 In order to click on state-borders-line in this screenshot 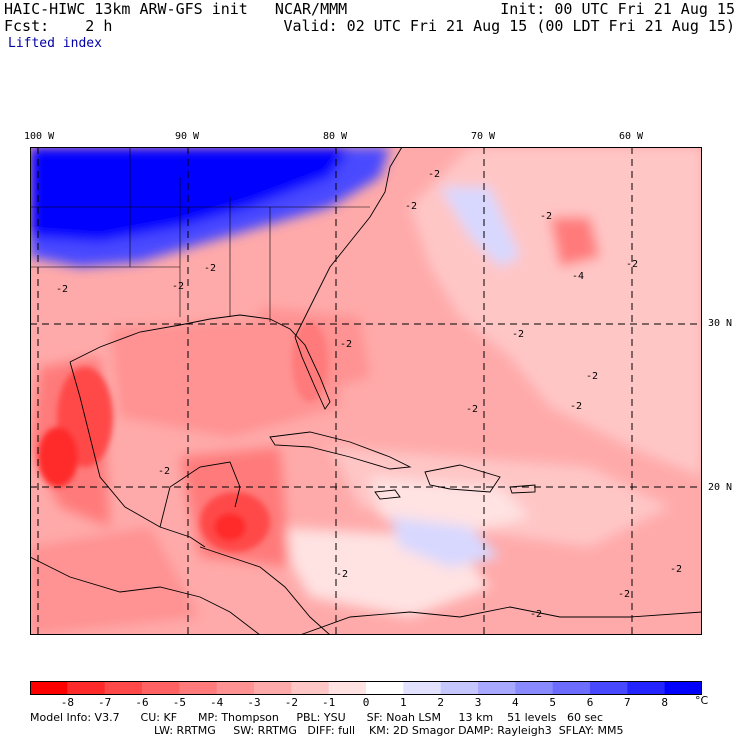, I will do `click(200, 234)`.